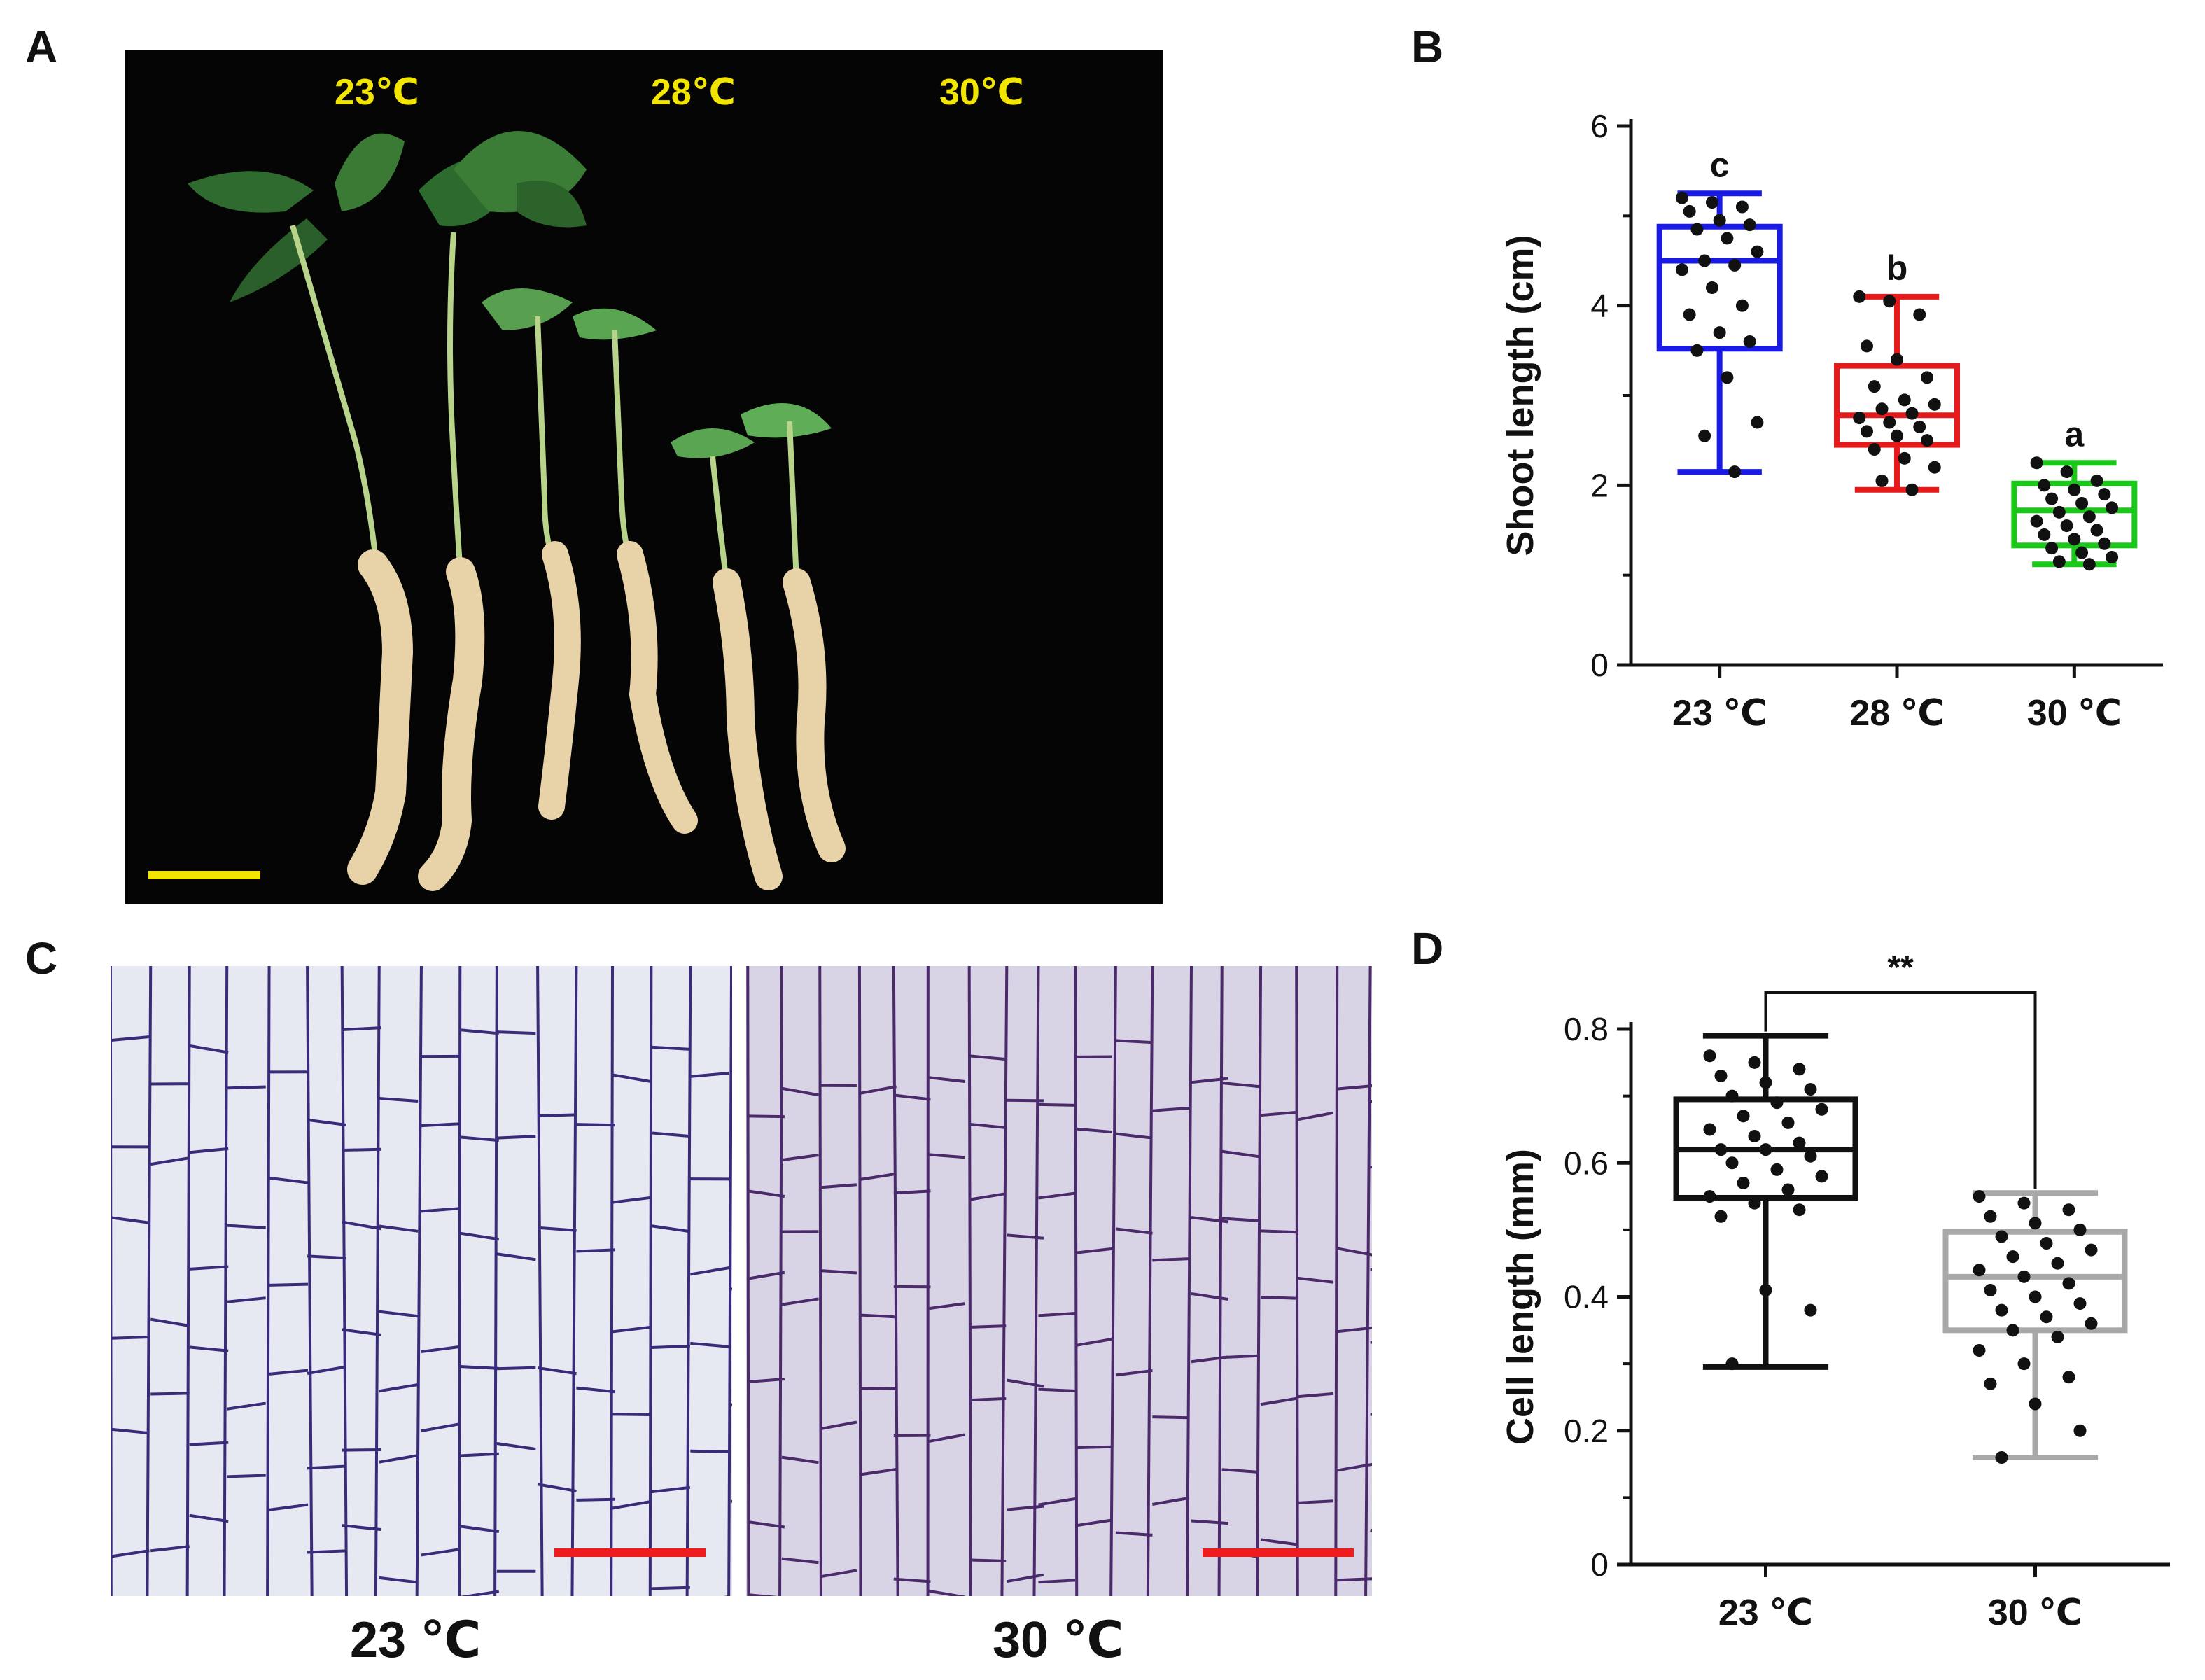 This screenshot has height=1680, width=2205. I want to click on box, so click(2035, 1281).